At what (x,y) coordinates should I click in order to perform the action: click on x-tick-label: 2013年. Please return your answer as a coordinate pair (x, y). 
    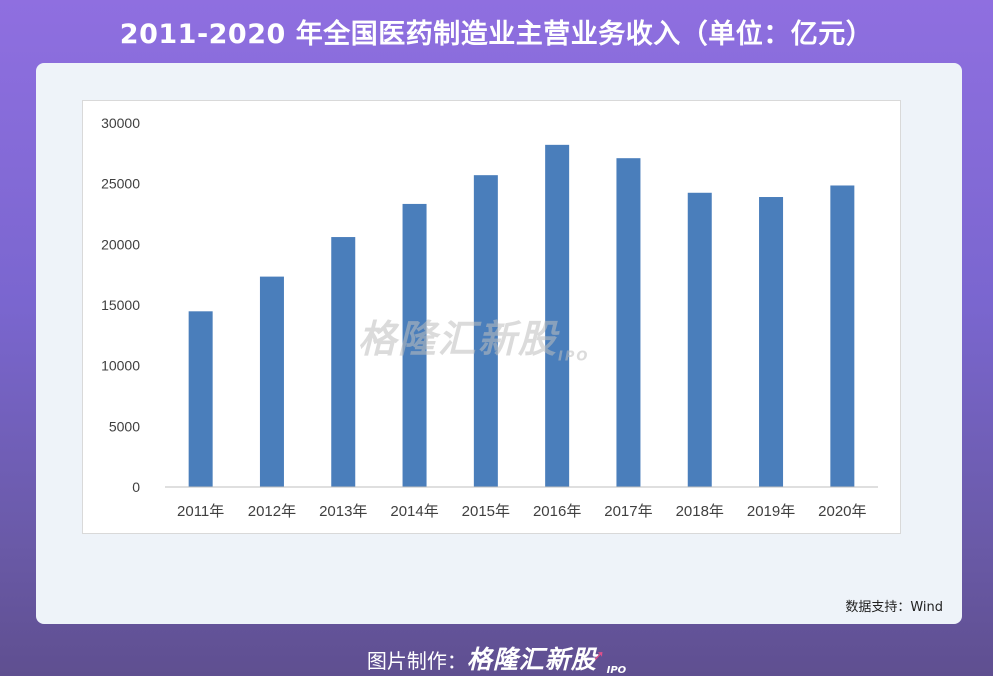
    Looking at the image, I should click on (343, 511).